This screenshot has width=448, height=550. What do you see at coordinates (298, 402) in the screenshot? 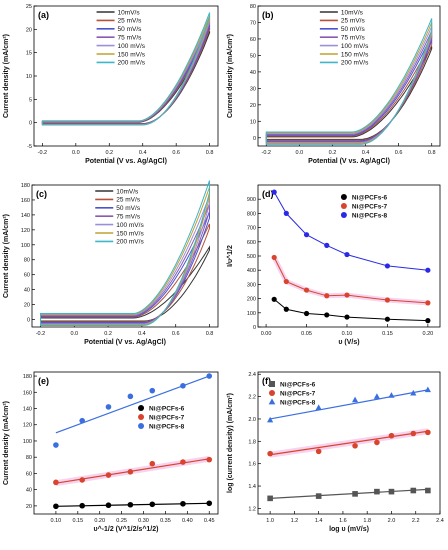
I see `legend-label: Ni@PCFs-8` at bounding box center [298, 402].